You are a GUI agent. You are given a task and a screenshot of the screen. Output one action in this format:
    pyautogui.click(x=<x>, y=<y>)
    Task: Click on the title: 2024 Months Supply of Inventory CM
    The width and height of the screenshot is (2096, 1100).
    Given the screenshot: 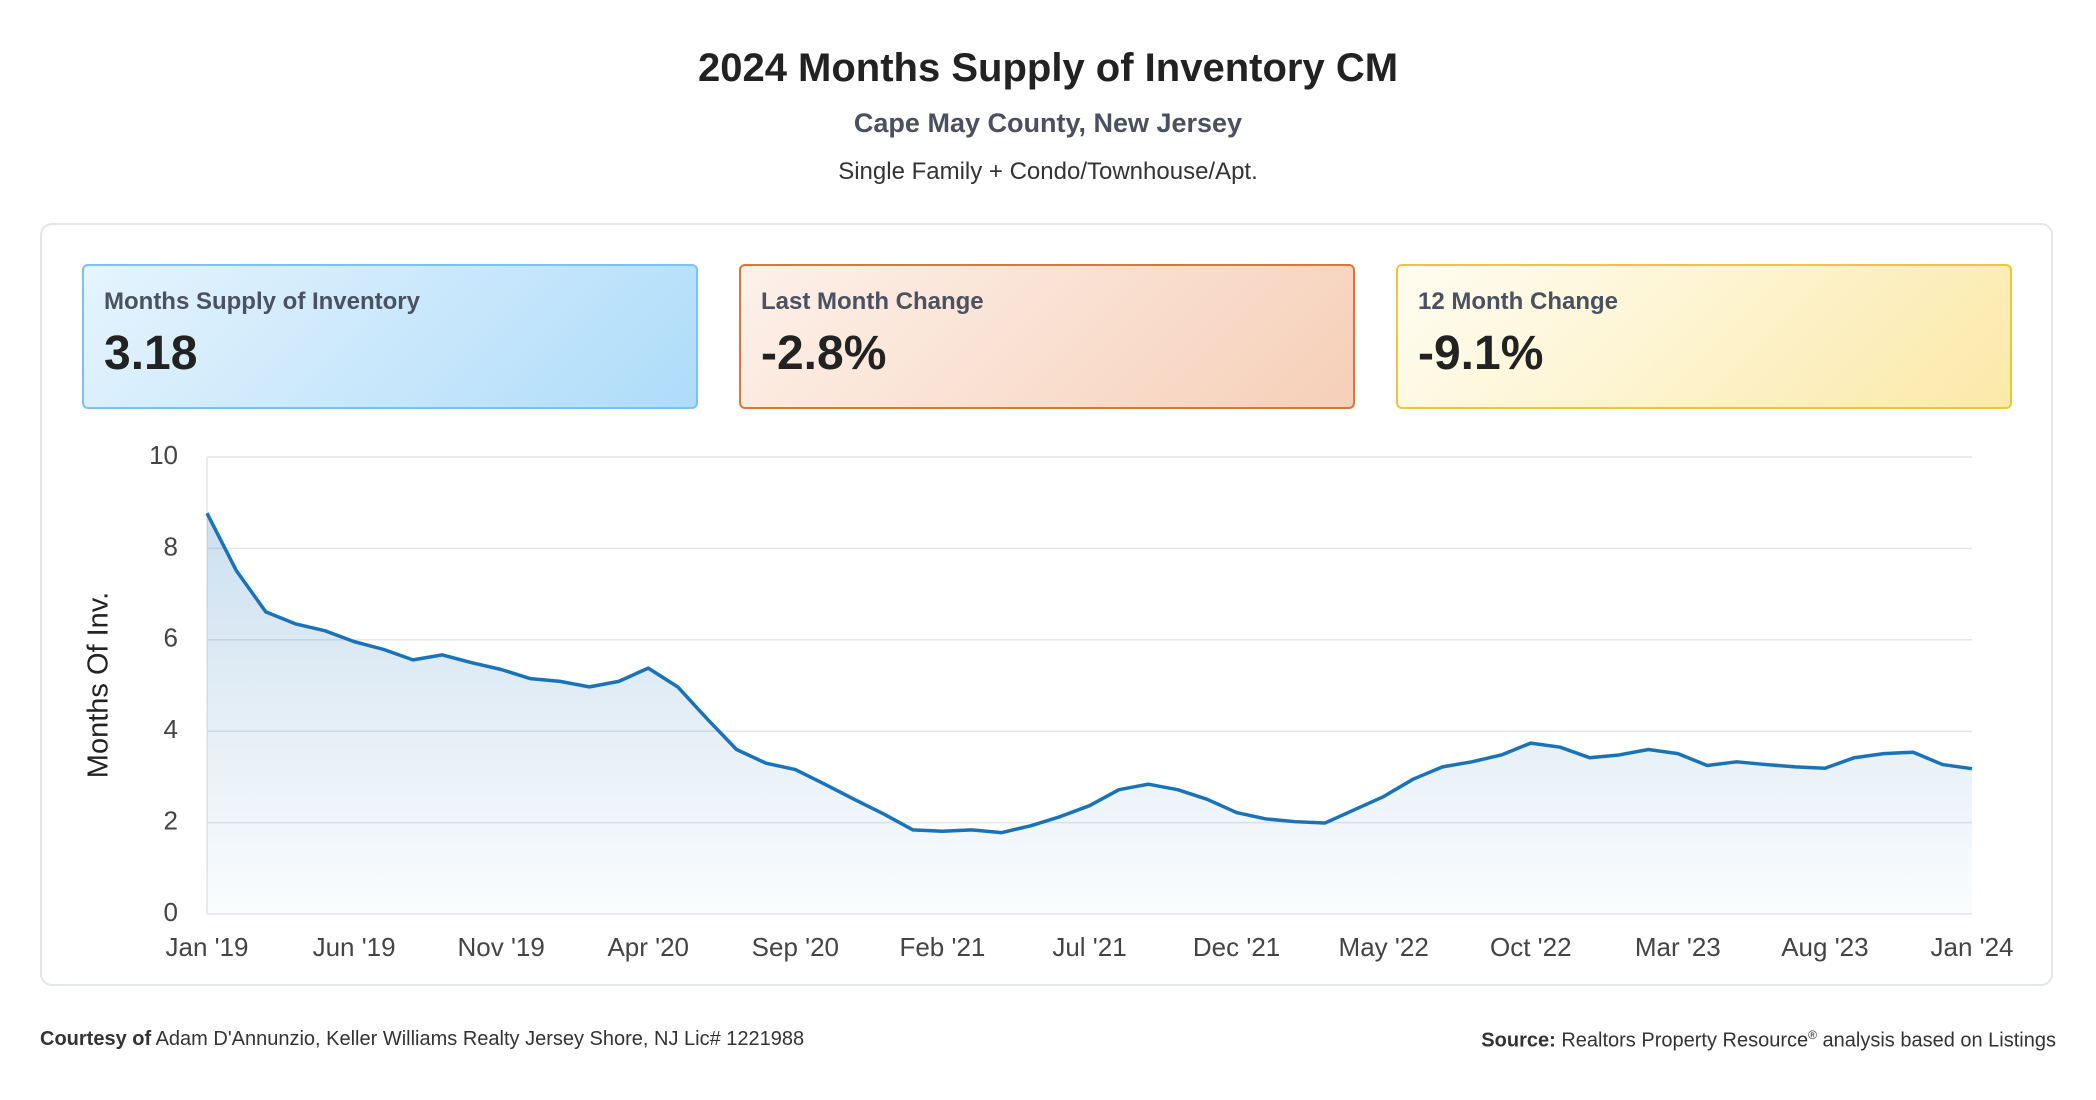 What is the action you would take?
    pyautogui.click(x=1048, y=68)
    